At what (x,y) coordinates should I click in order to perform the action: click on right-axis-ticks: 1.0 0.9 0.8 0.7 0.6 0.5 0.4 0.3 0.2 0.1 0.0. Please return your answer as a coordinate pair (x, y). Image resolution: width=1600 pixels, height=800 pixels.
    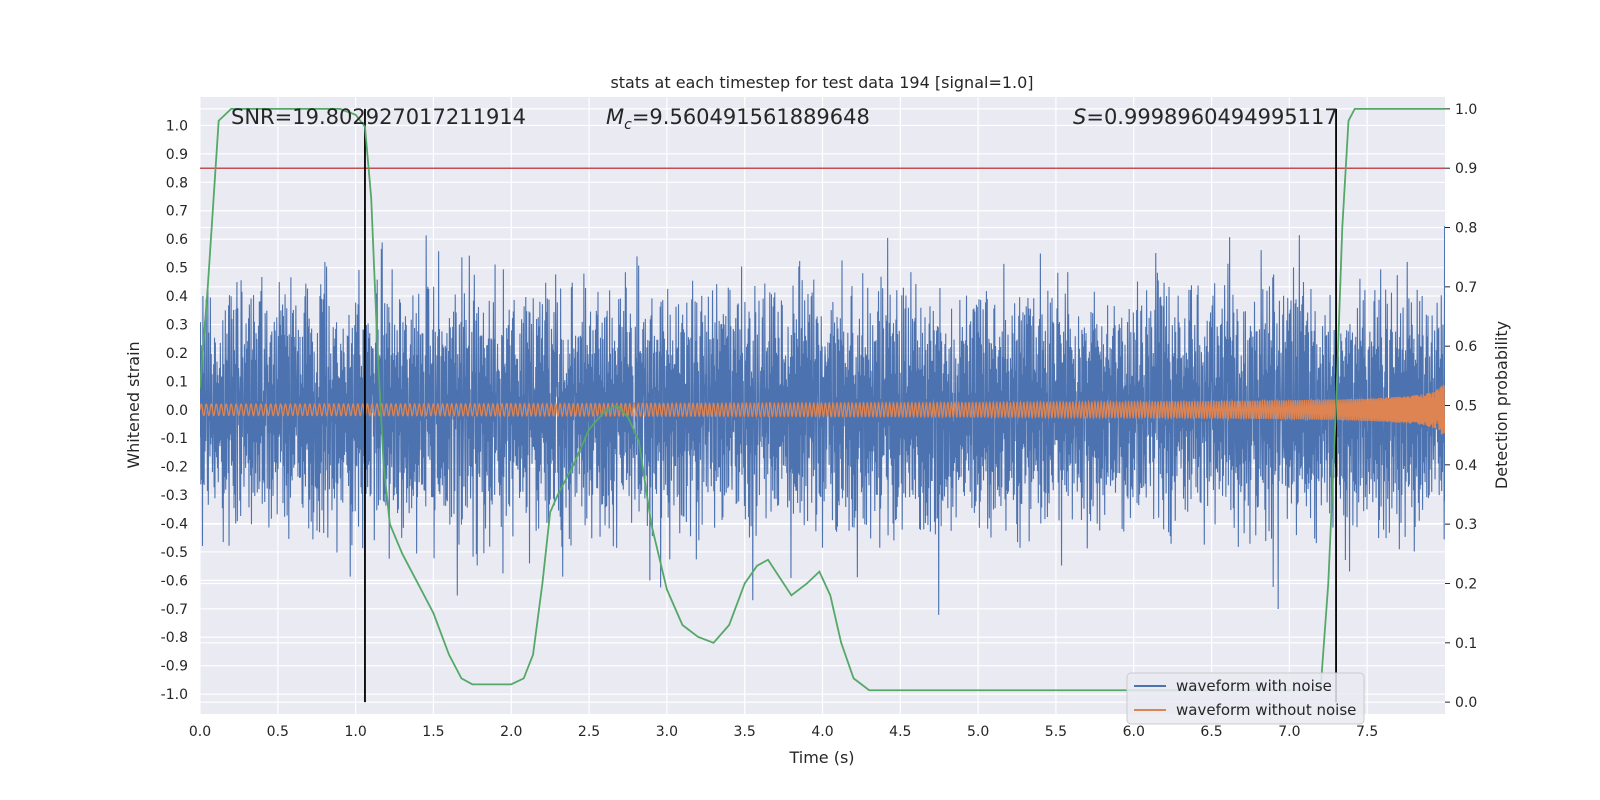
    Looking at the image, I should click on (1461, 406).